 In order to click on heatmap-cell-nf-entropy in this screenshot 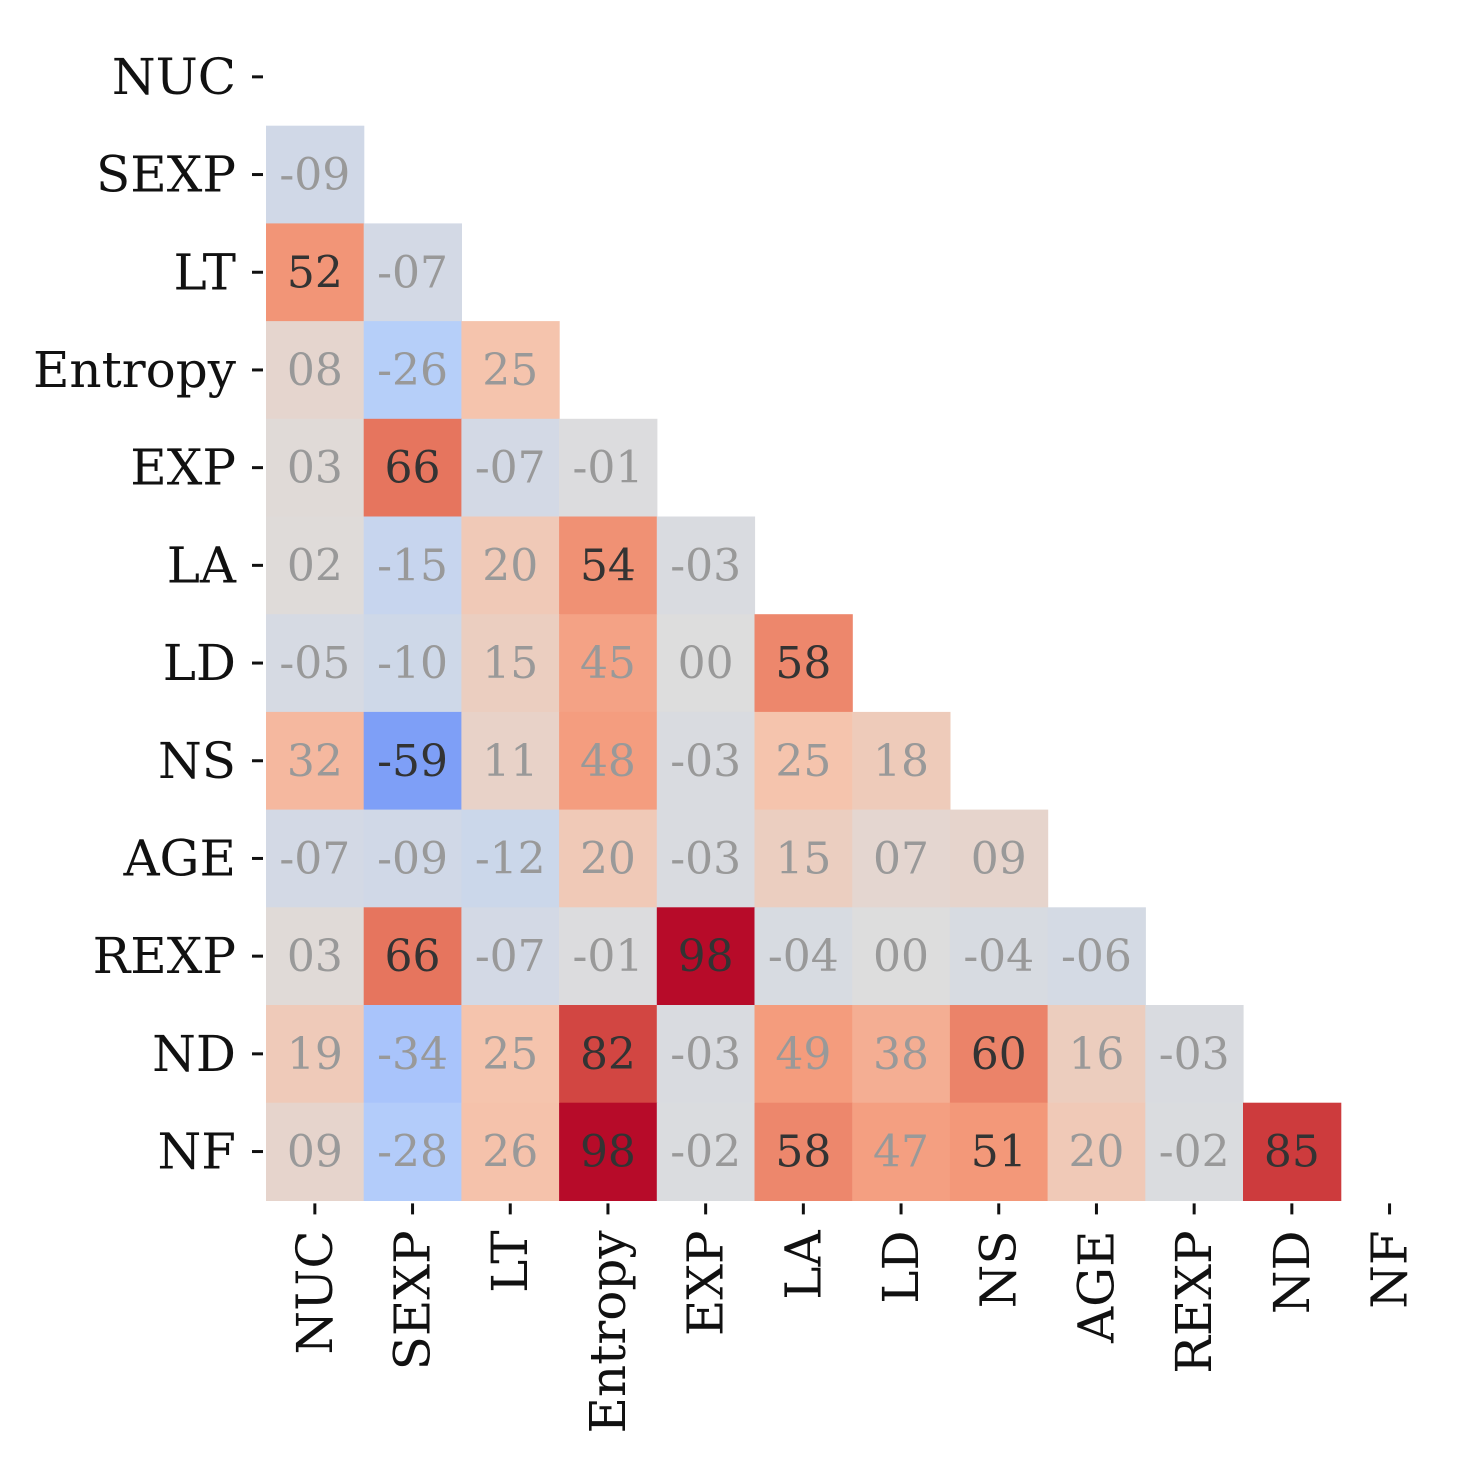, I will do `click(608, 1151)`.